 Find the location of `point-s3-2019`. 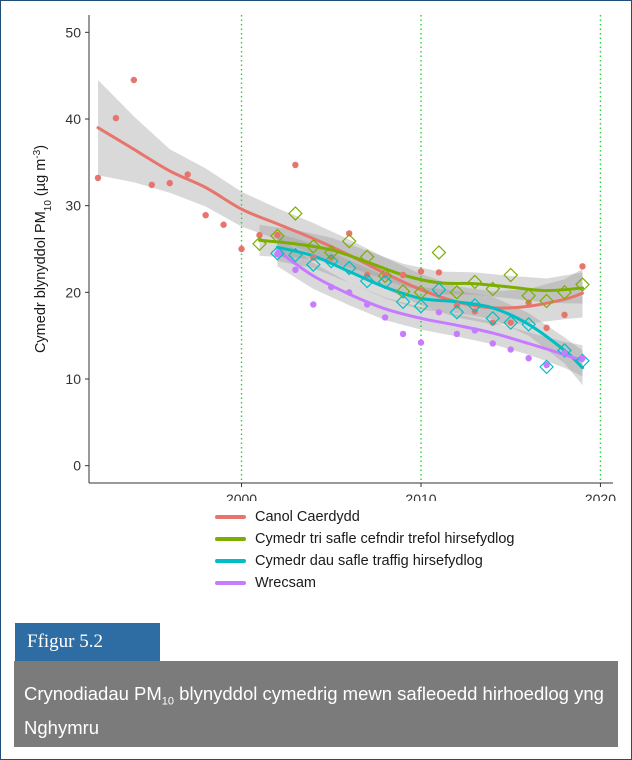

point-s3-2019 is located at coordinates (582, 358).